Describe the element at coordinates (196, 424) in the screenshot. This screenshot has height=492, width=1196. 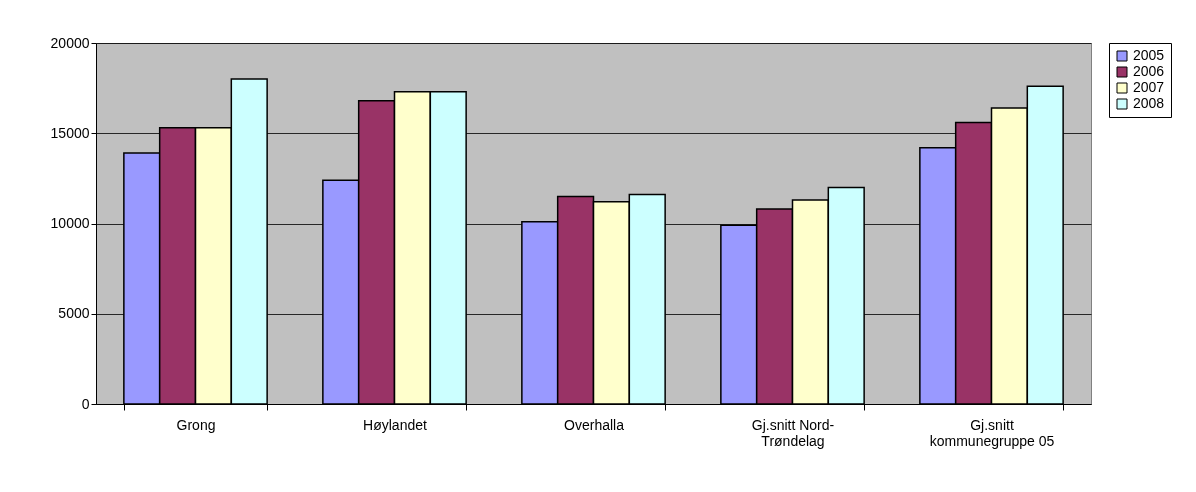
I see `x-tick-label: Grong` at that location.